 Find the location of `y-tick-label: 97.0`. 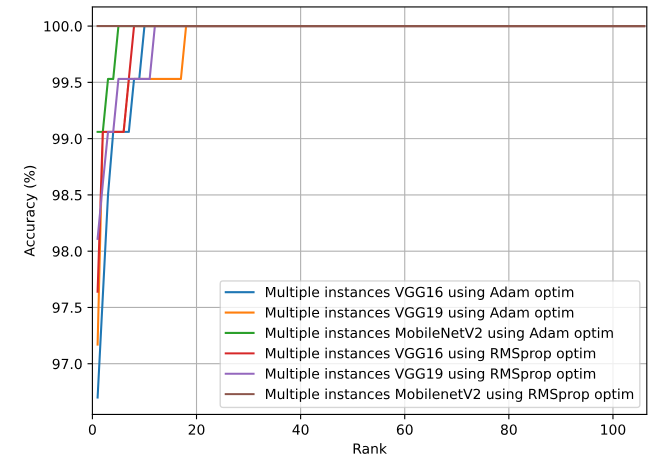

y-tick-label: 97.0 is located at coordinates (67, 364).